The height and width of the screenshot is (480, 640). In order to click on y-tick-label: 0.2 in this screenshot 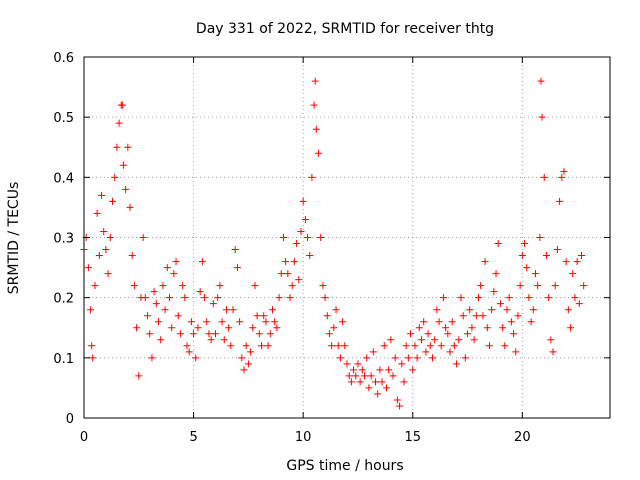, I will do `click(63, 299)`.